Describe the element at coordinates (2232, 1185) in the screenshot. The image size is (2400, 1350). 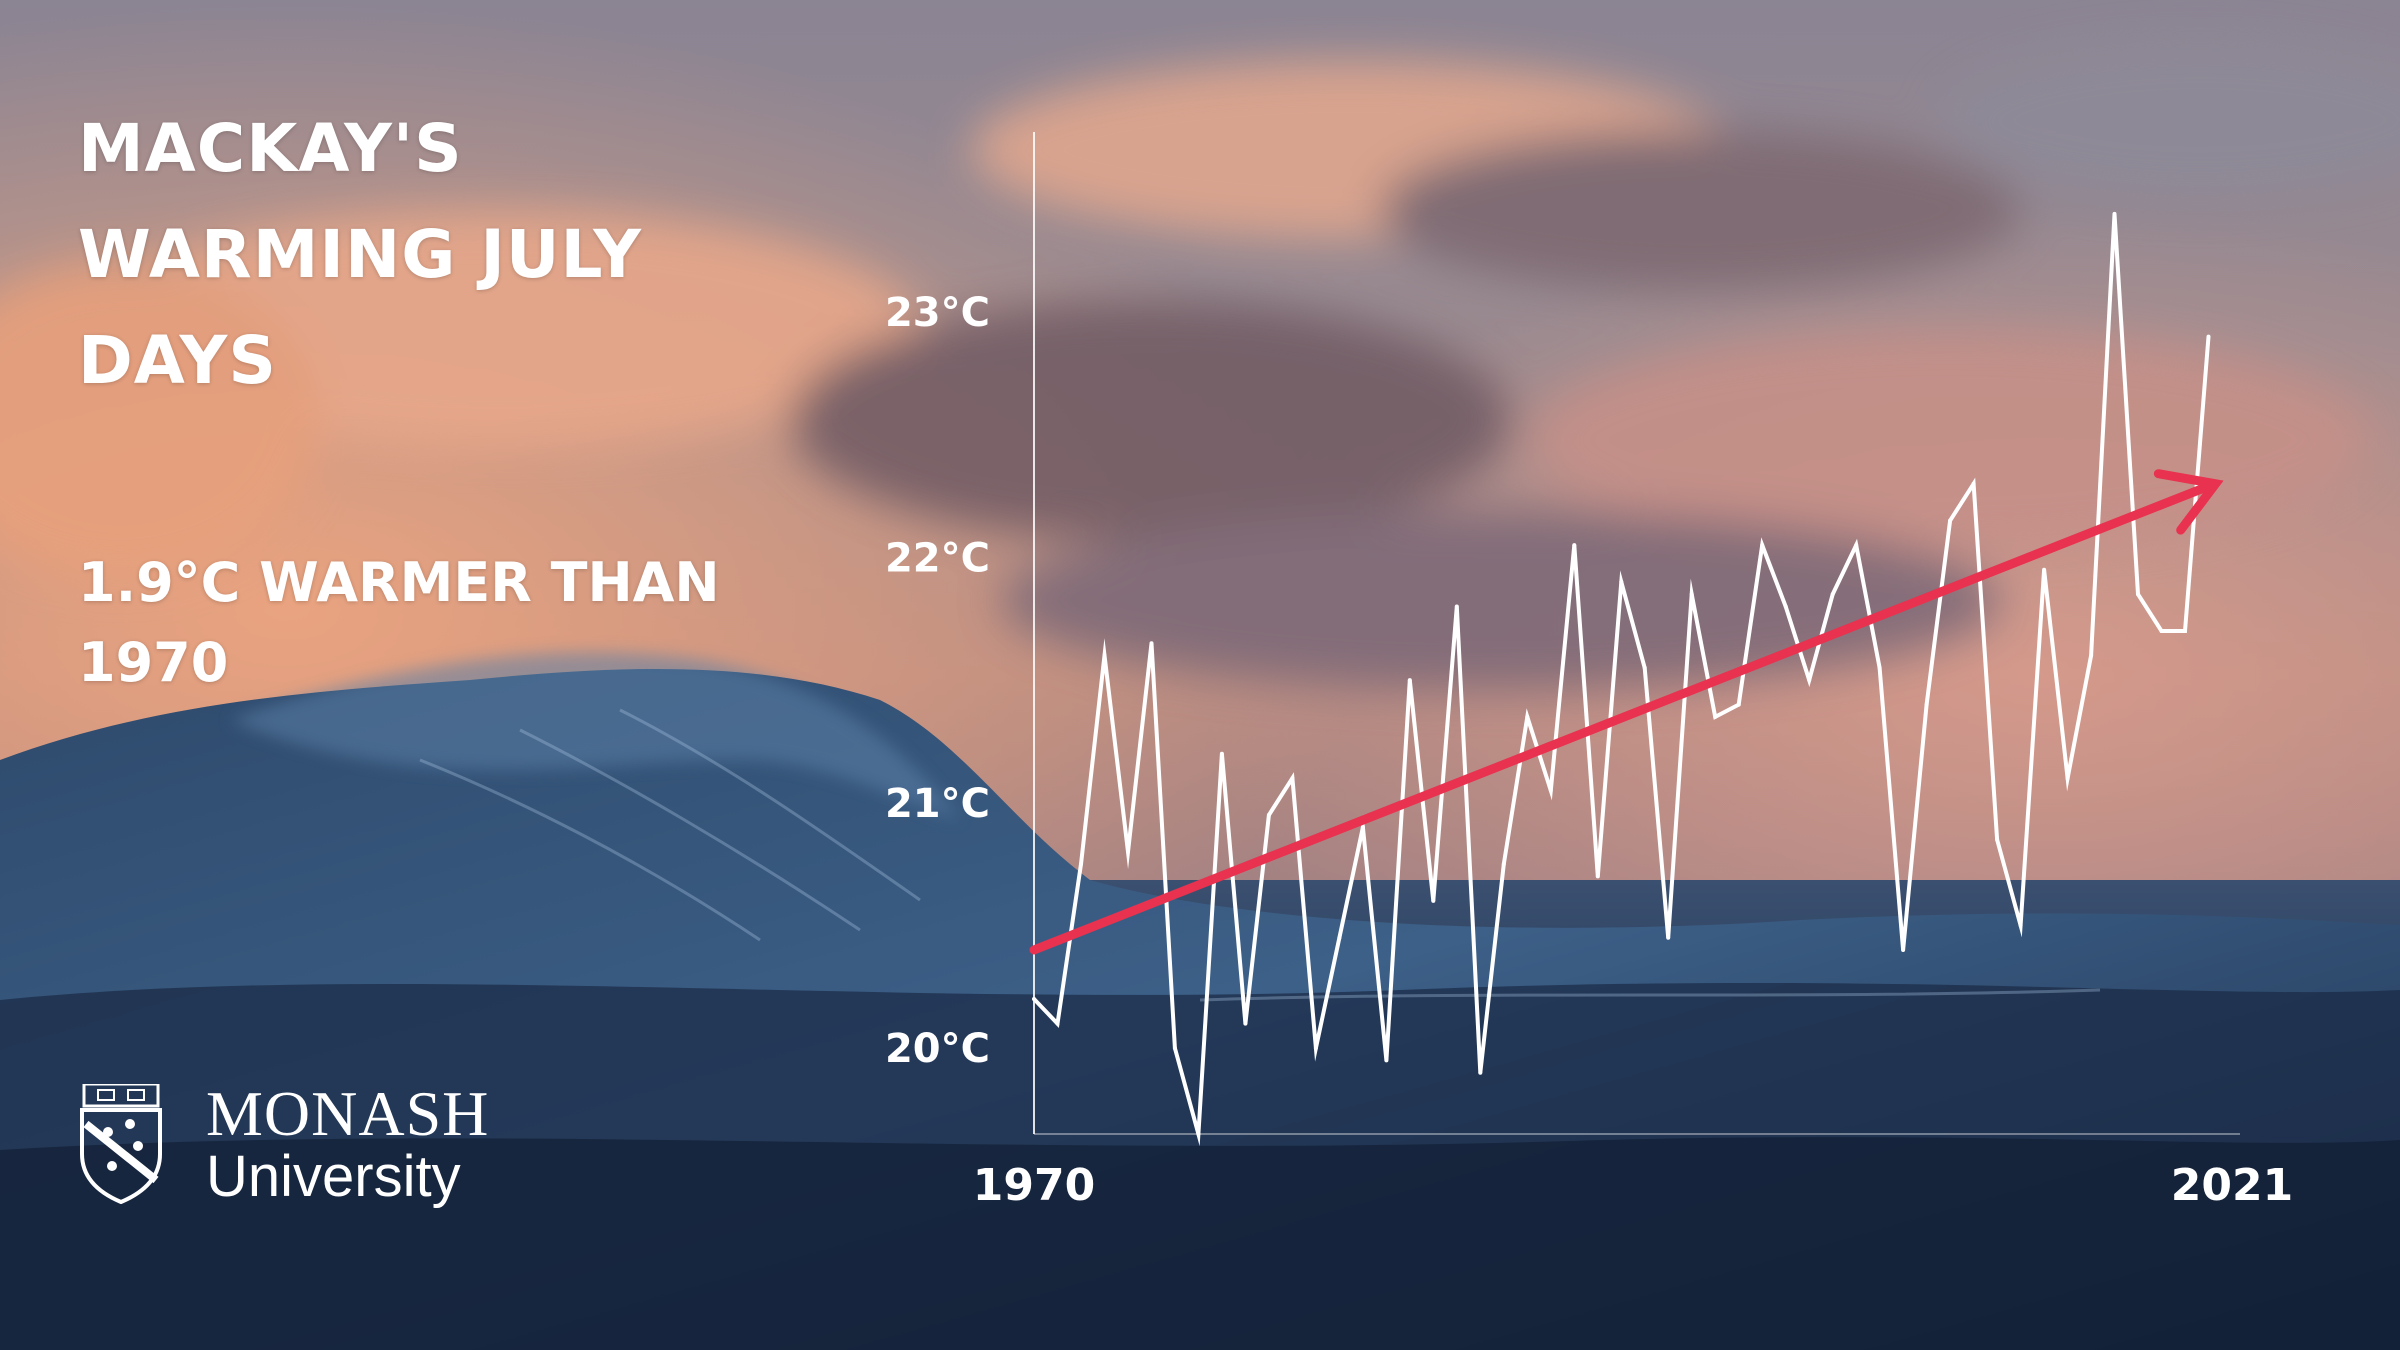
I see `x-tick-label: 2021` at that location.